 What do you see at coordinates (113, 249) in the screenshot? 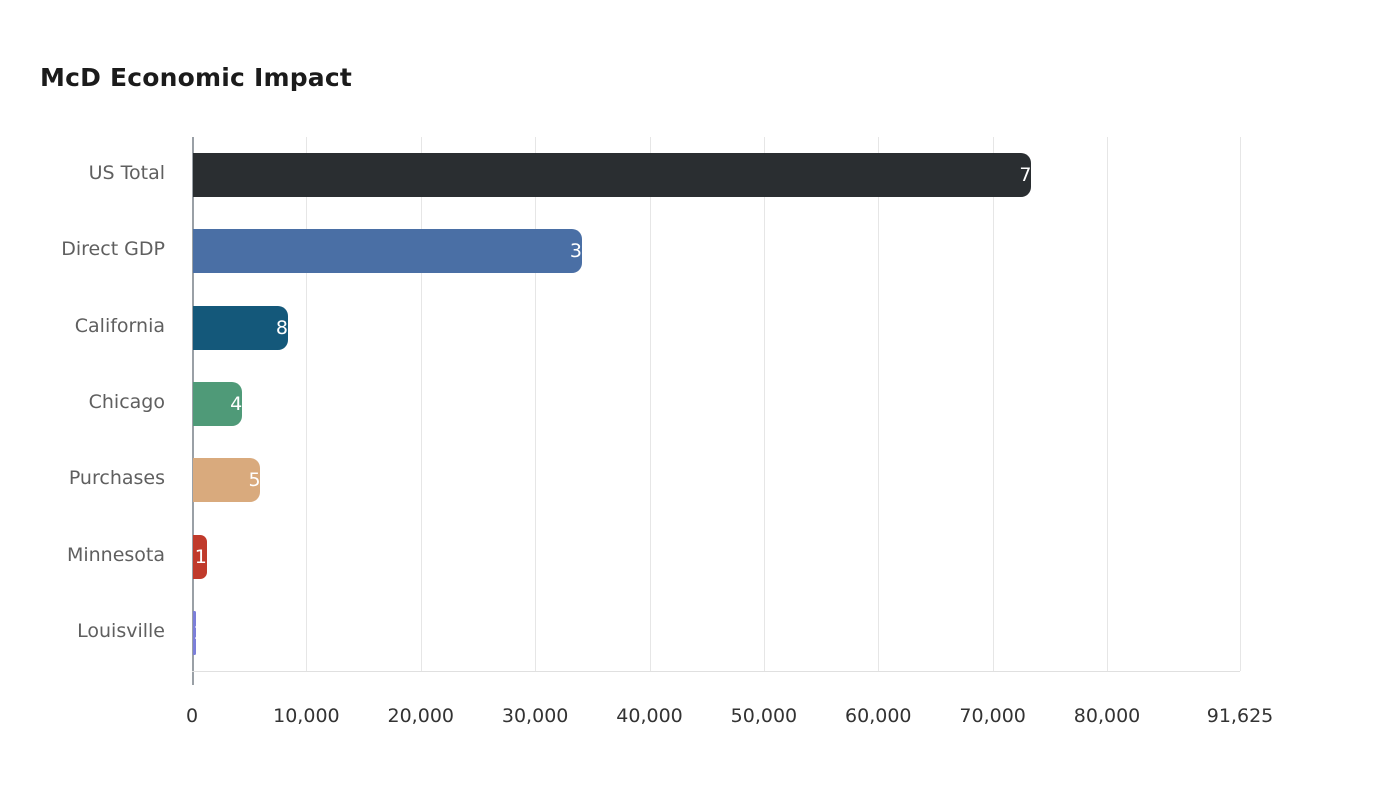
I see `category-label-direct-gdp: Direct GDP` at bounding box center [113, 249].